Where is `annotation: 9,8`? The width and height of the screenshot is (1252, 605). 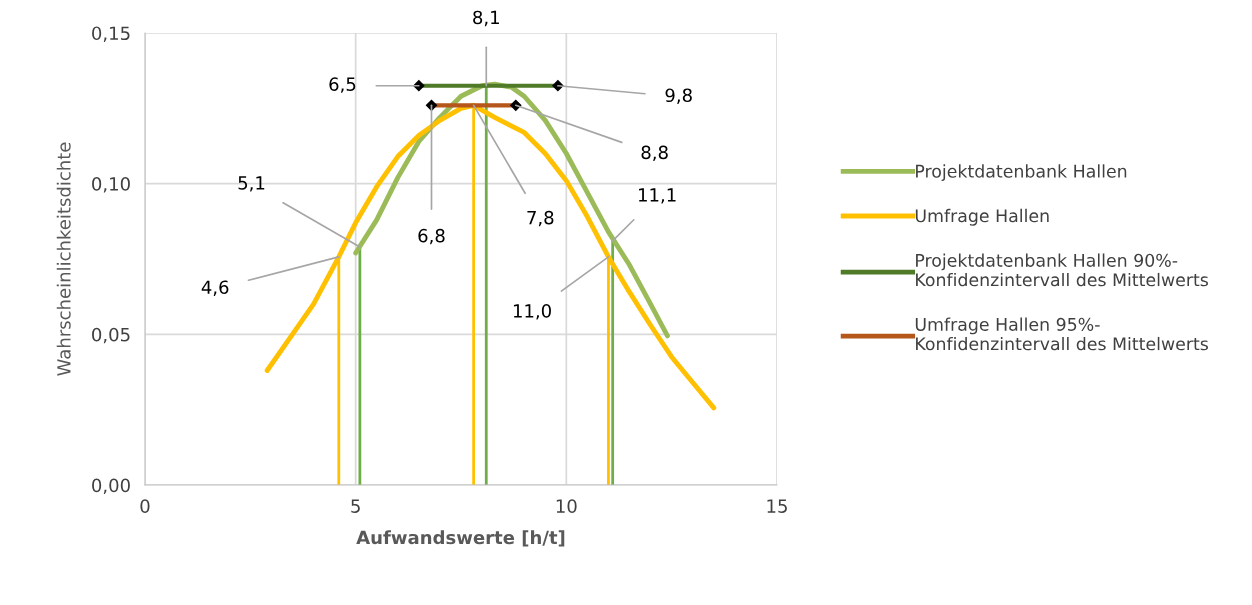 annotation: 9,8 is located at coordinates (678, 96).